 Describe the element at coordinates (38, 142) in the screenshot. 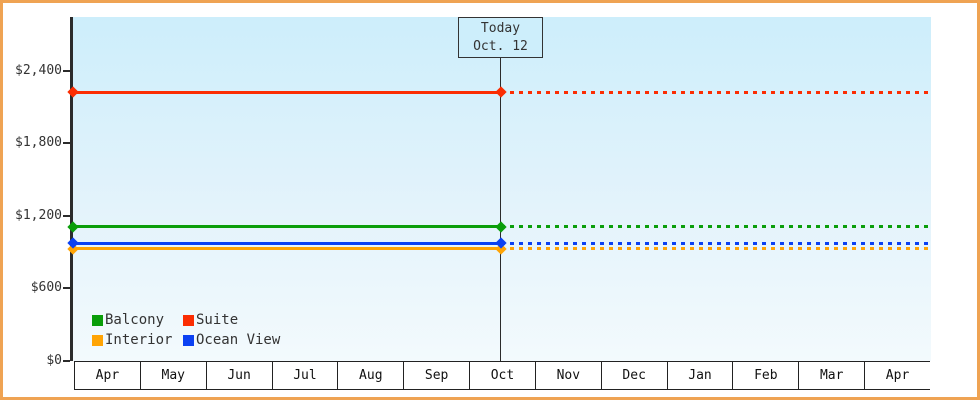

I see `y-tick-label: $1,800` at that location.